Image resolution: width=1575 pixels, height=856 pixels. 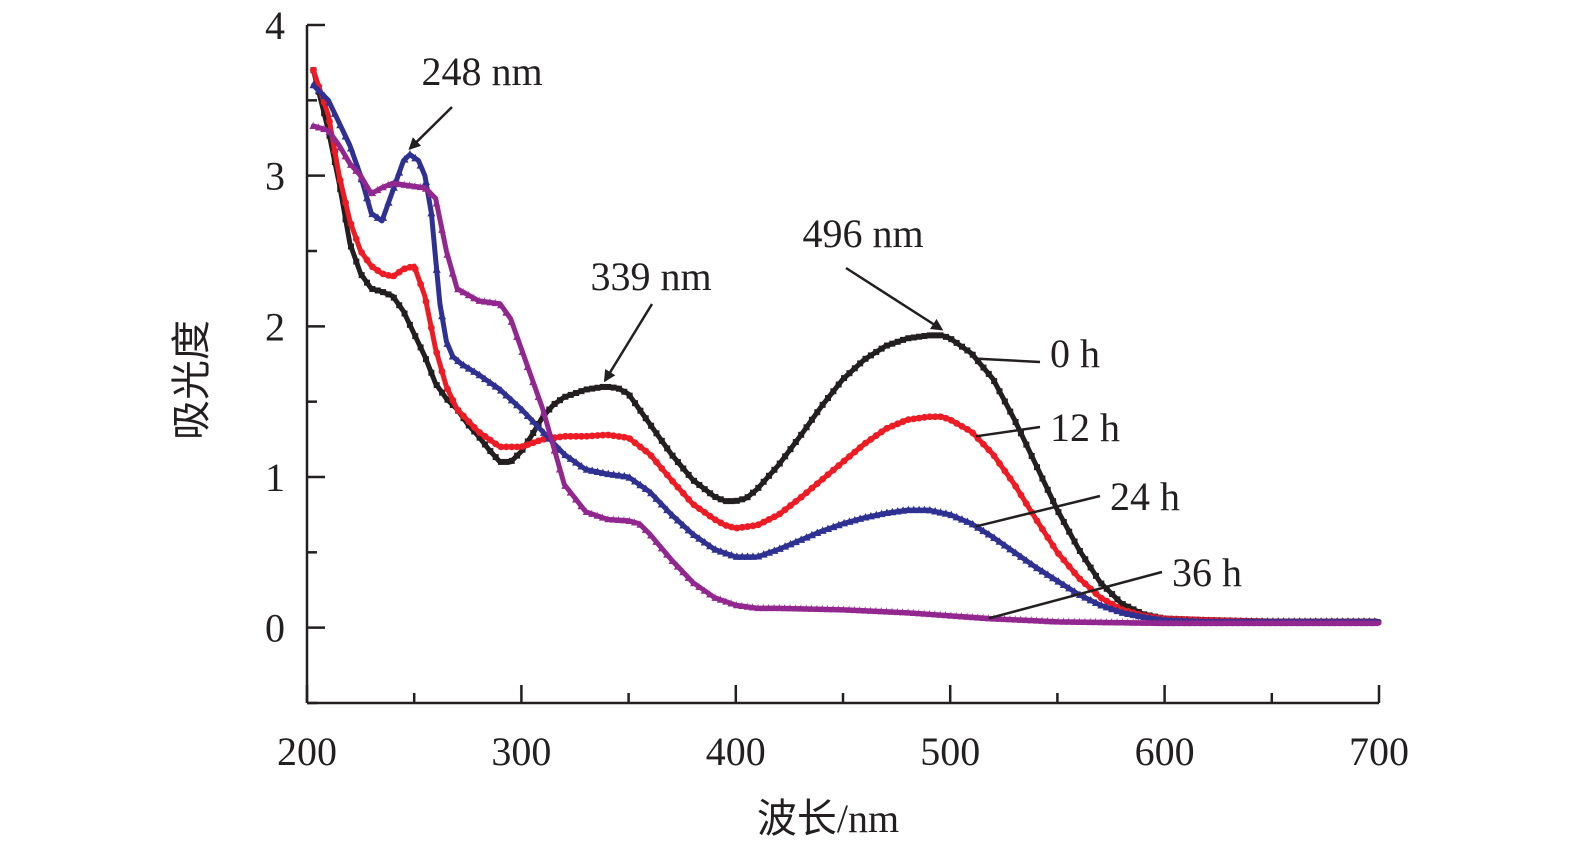 What do you see at coordinates (275, 628) in the screenshot?
I see `y-tick-label: 0` at bounding box center [275, 628].